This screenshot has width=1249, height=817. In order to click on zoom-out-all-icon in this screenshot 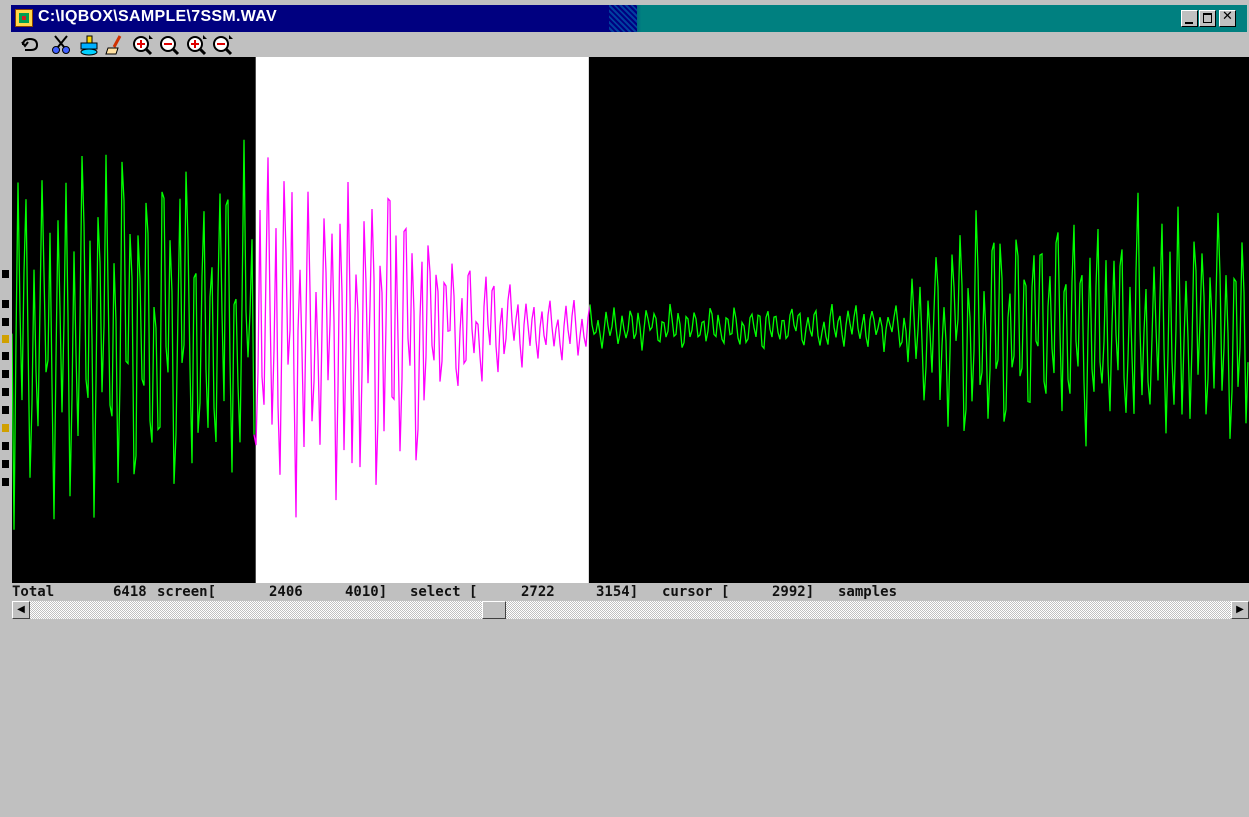, I will do `click(222, 45)`.